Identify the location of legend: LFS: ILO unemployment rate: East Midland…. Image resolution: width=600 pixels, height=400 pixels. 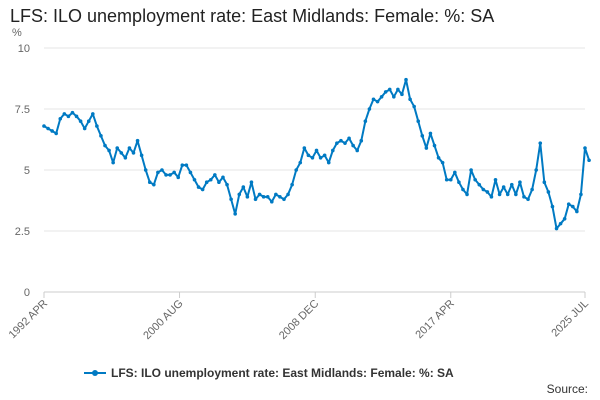
(269, 373).